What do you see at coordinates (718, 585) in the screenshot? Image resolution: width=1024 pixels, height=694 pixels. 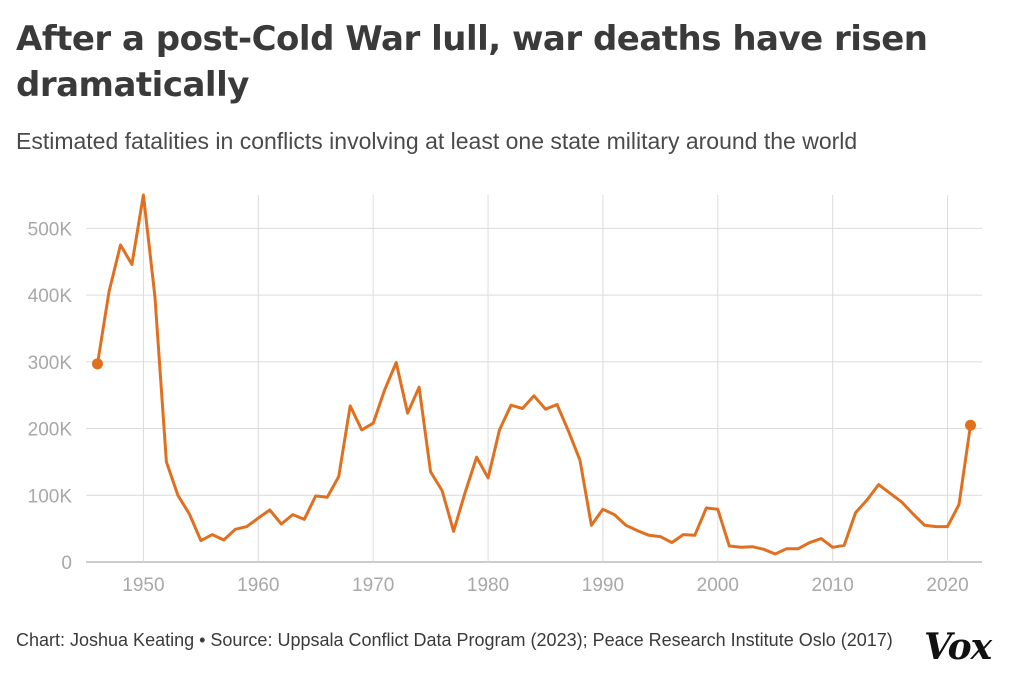 I see `x-tick-label: 2000` at bounding box center [718, 585].